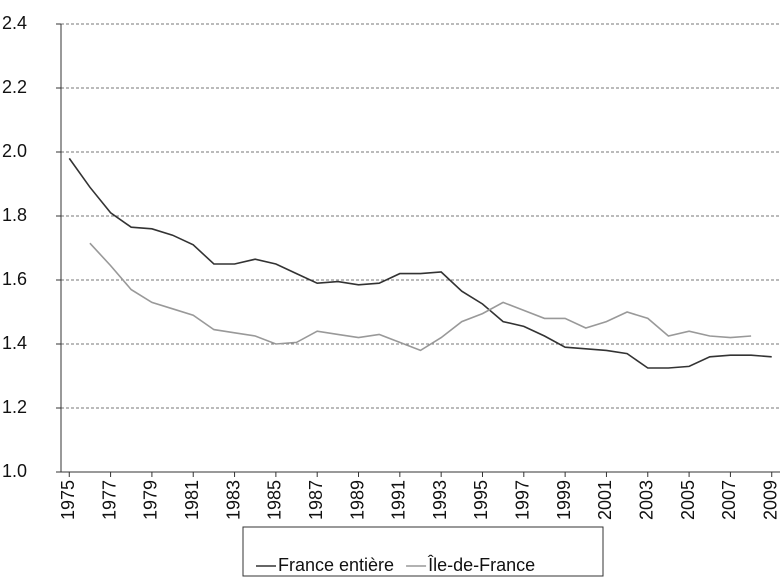 This screenshot has height=577, width=780. I want to click on x-tick-label: 1995, so click(481, 500).